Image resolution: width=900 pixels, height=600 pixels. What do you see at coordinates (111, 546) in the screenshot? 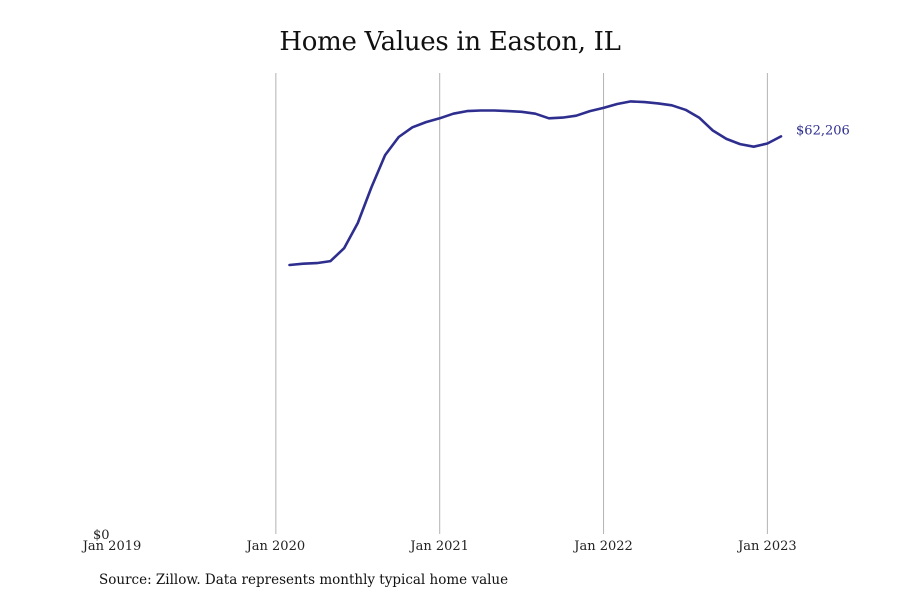
I see `x-tick-label-2019: Jan 2019` at bounding box center [111, 546].